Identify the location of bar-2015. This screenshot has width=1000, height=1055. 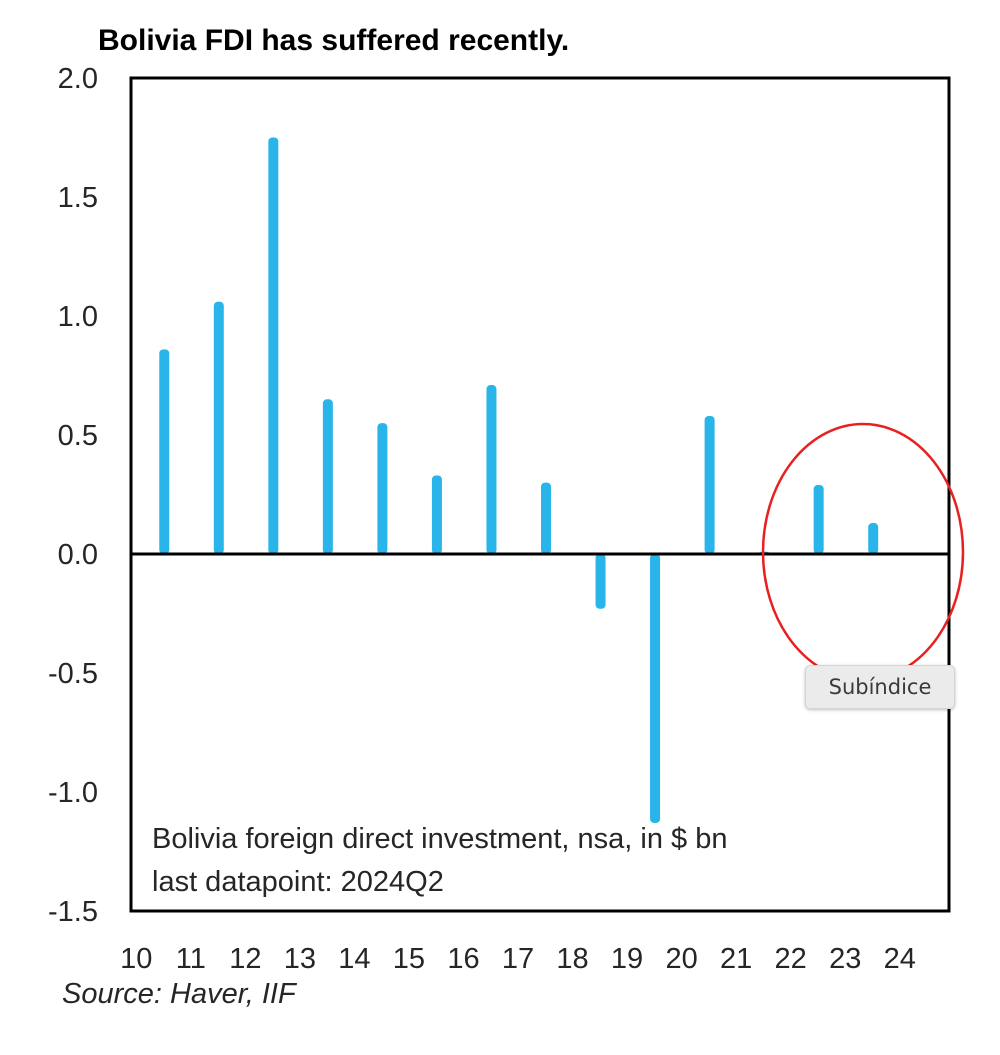
(436, 514).